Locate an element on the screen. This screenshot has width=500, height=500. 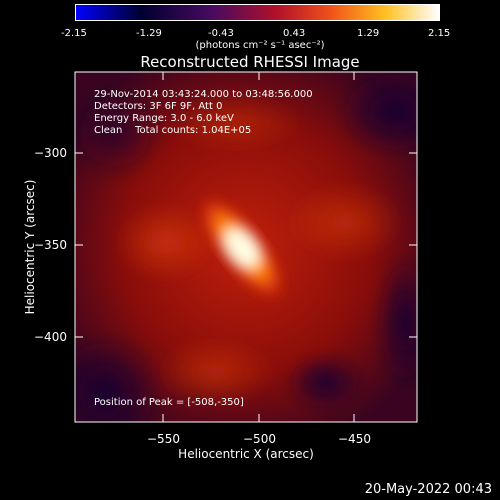
colorbar is located at coordinates (257, 12).